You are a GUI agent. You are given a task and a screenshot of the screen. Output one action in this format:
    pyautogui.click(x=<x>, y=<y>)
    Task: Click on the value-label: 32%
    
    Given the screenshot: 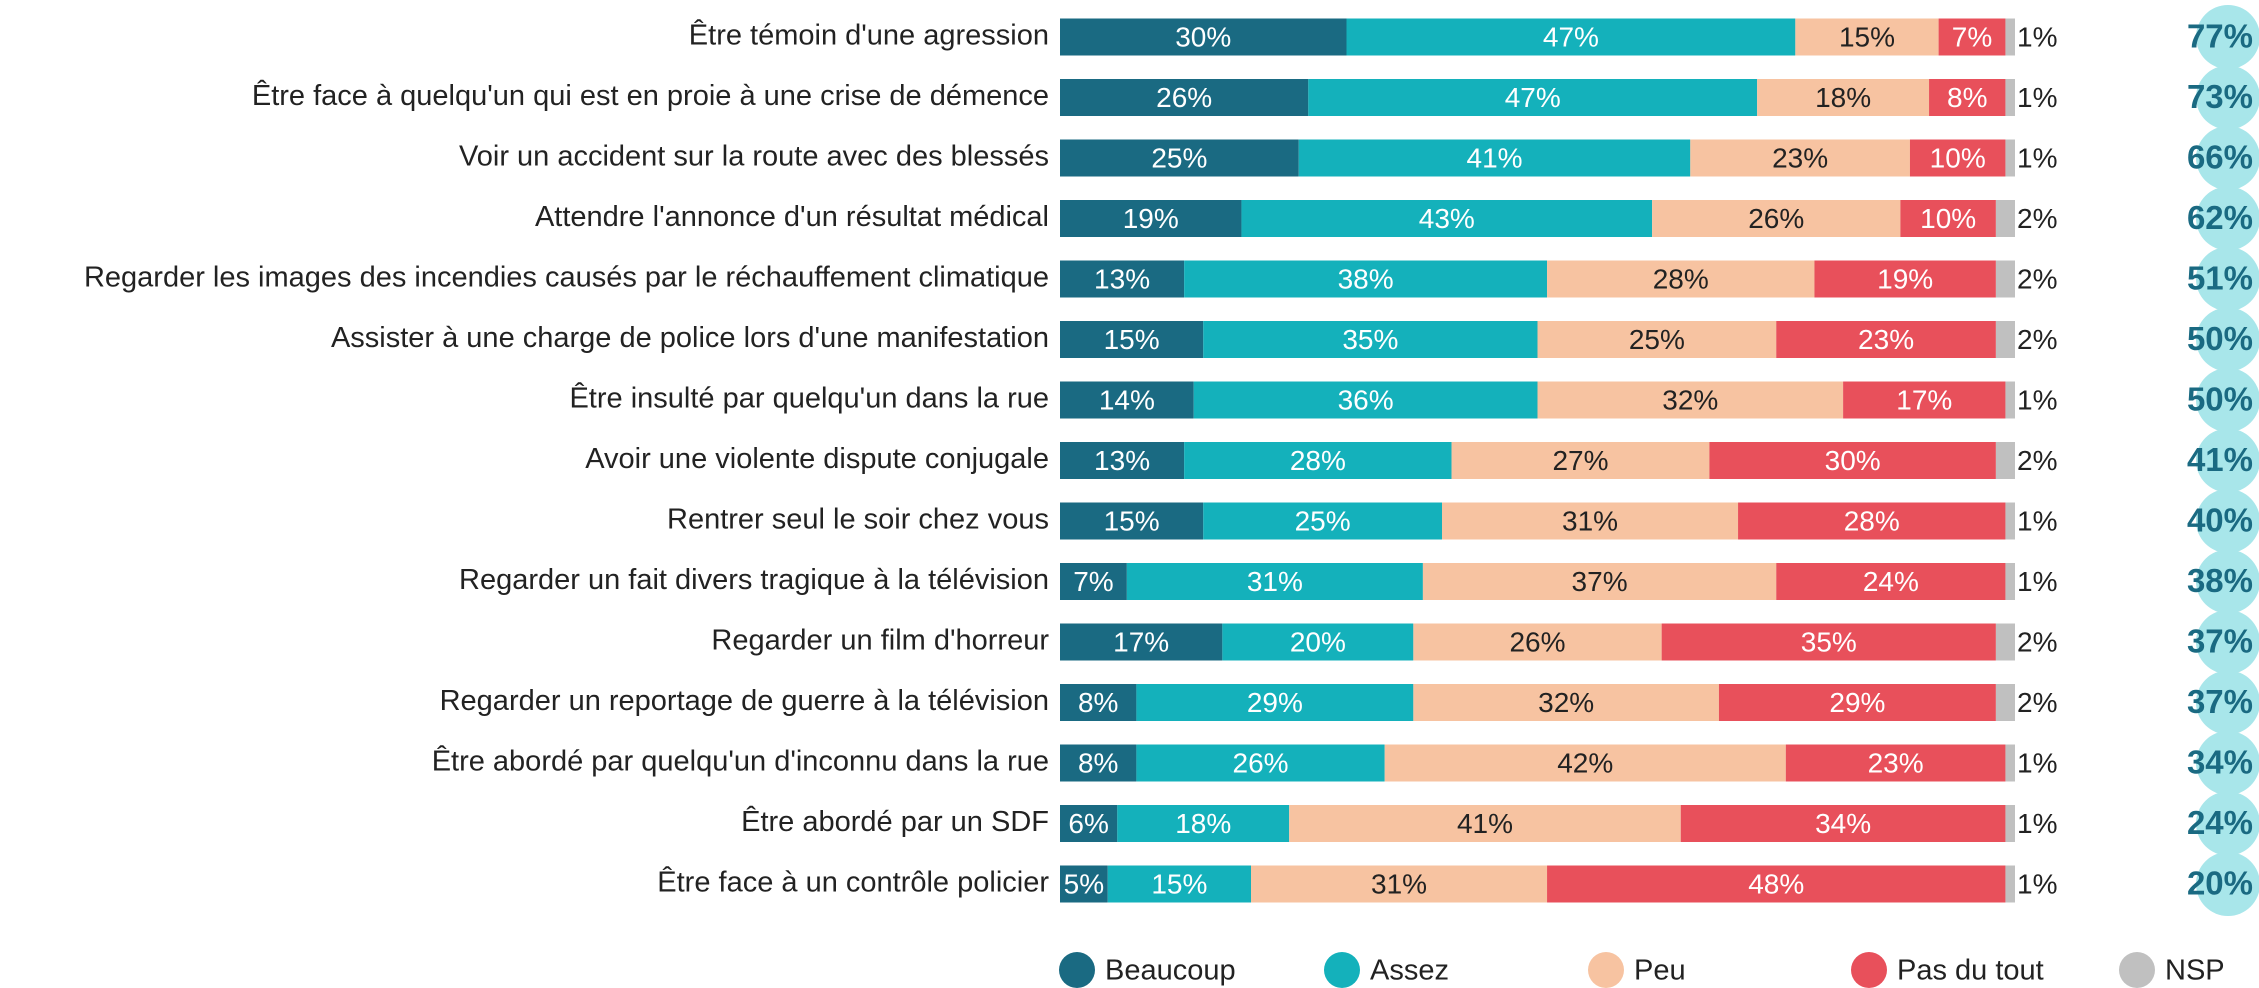 What is the action you would take?
    pyautogui.click(x=1690, y=399)
    